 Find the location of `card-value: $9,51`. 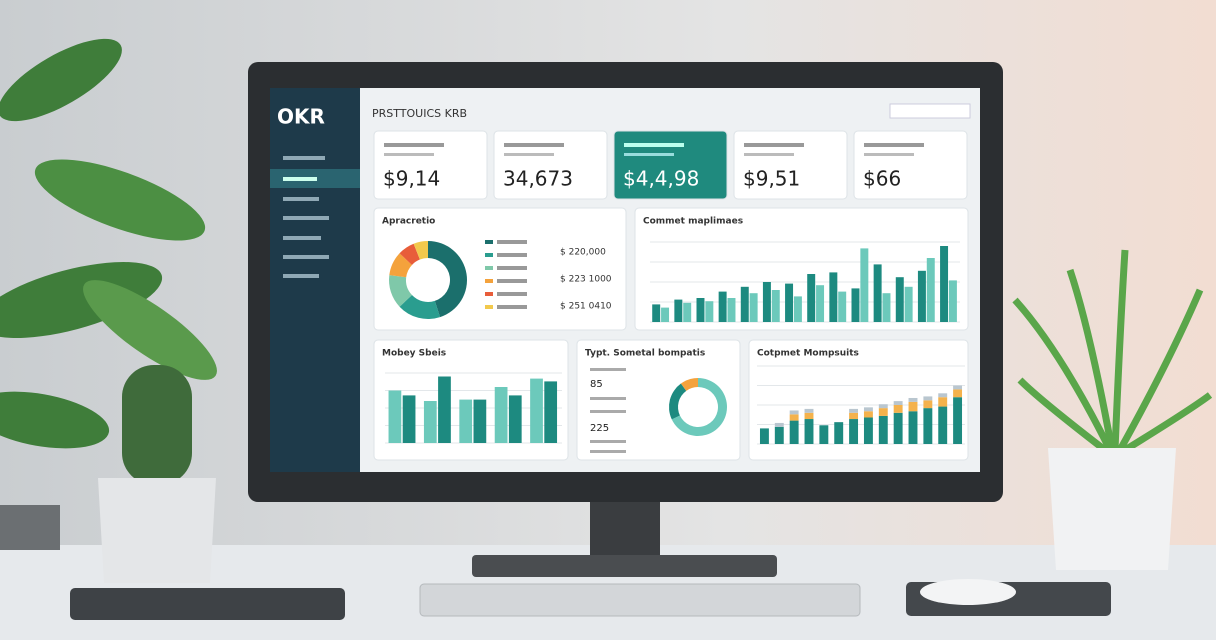

card-value: $9,51 is located at coordinates (771, 179).